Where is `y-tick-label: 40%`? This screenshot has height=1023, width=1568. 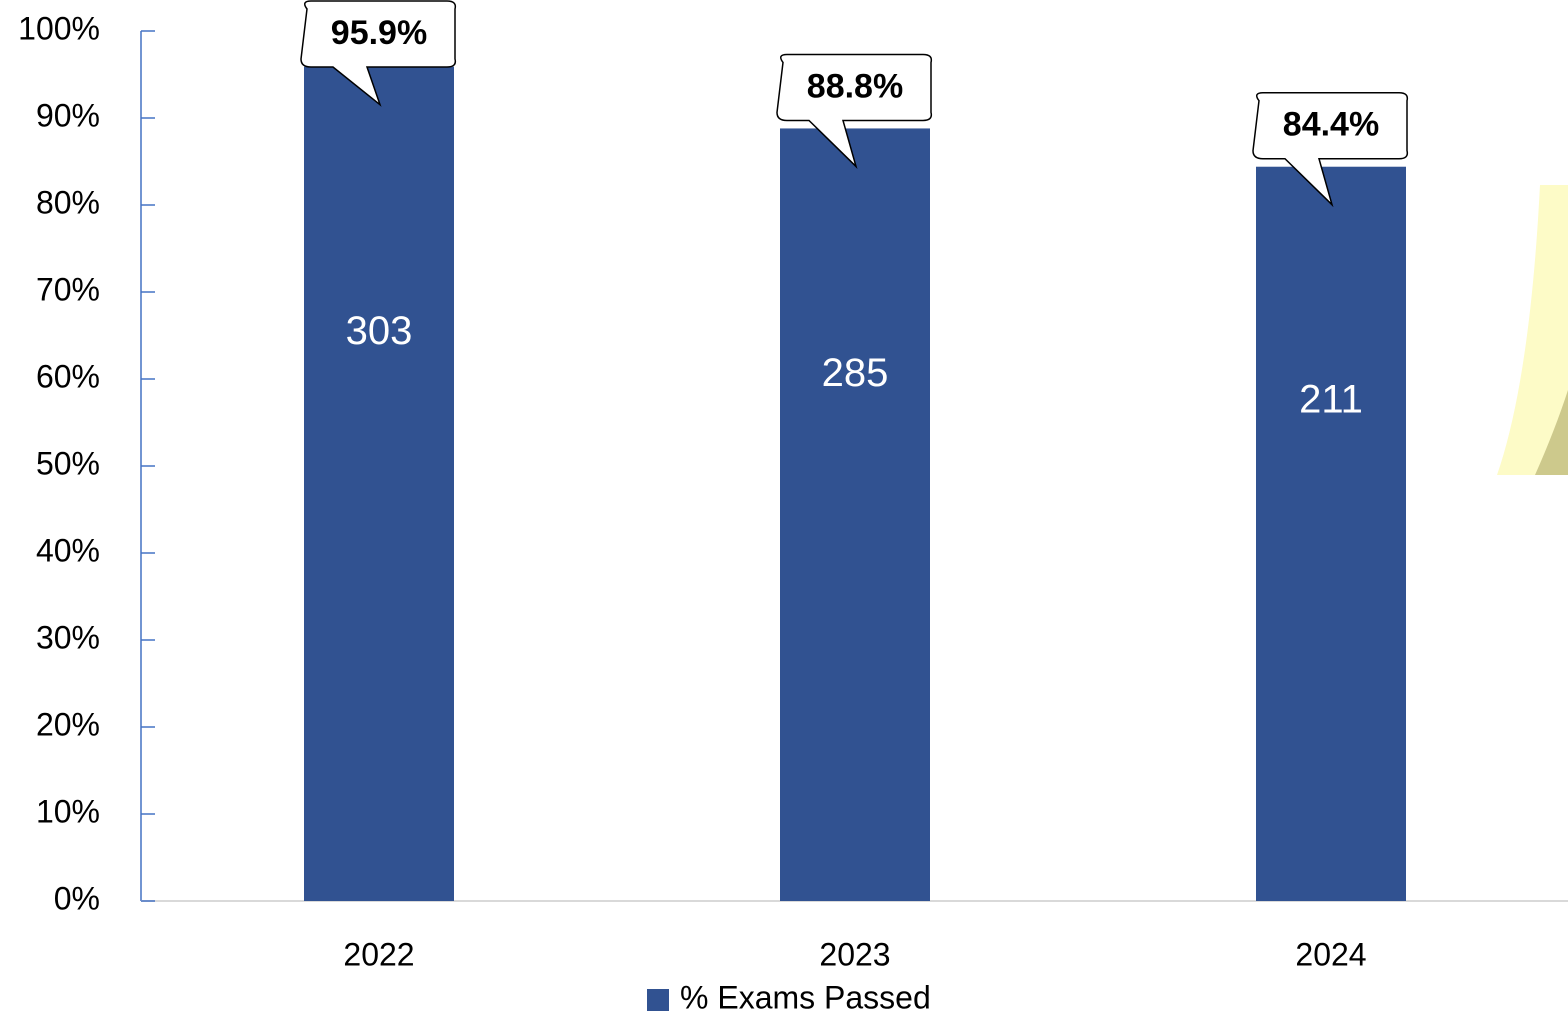
y-tick-label: 40% is located at coordinates (68, 550).